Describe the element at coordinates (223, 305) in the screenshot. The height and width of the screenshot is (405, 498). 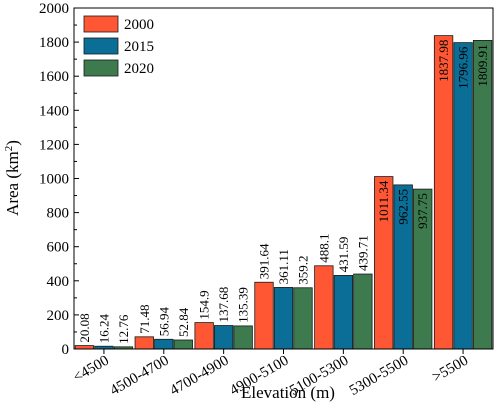
I see `data-label-2015-2: 137.68` at that location.